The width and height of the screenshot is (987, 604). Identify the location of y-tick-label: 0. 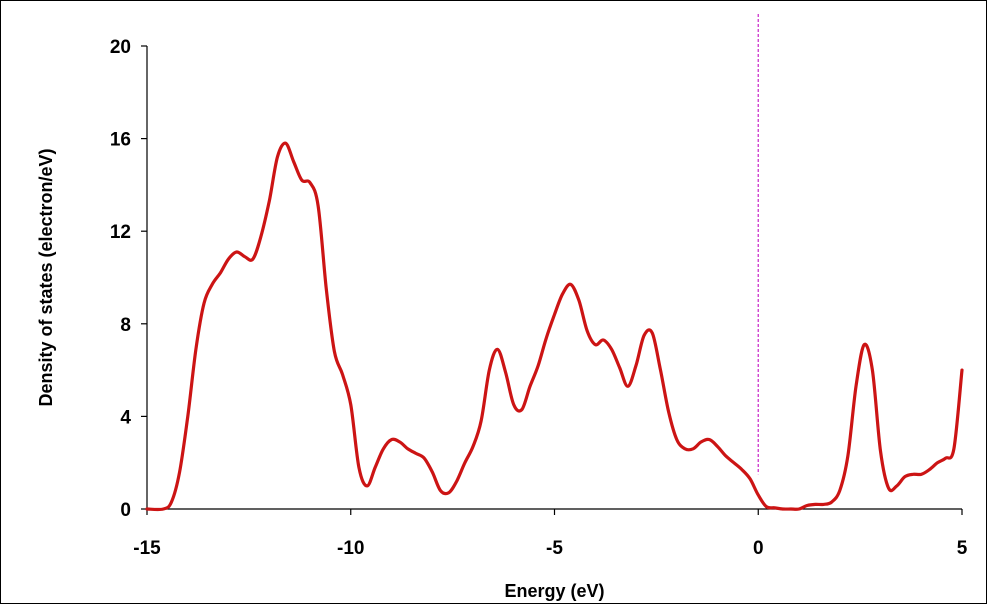
(125, 510).